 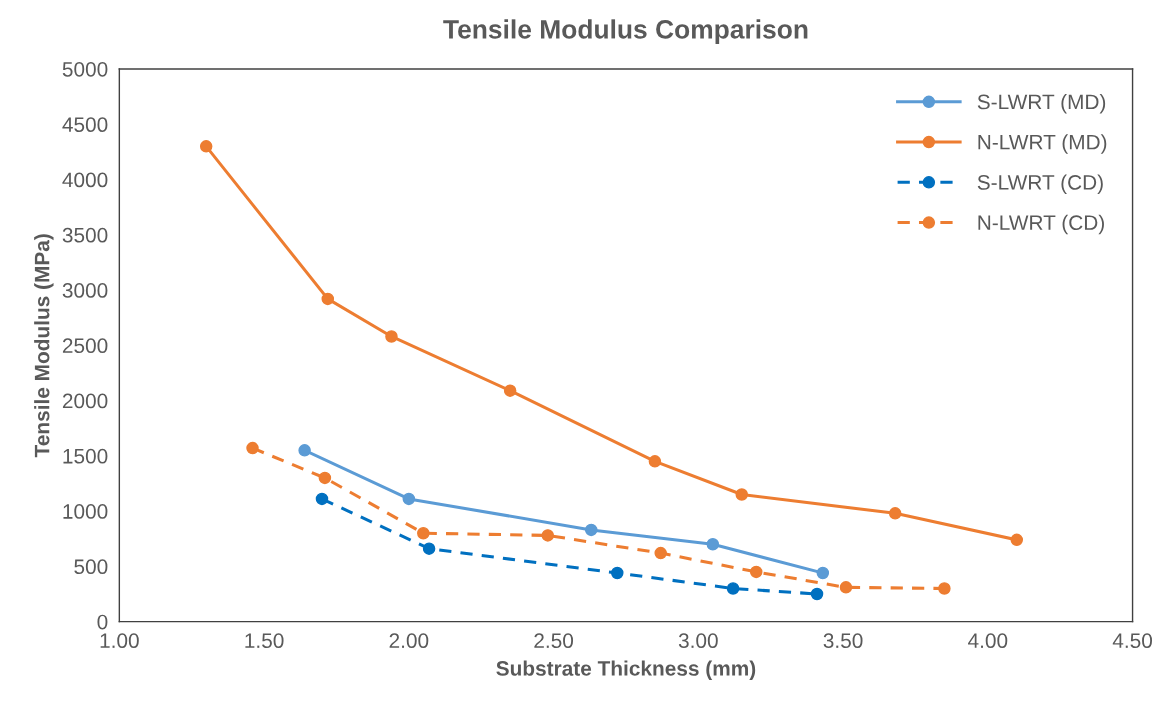 I want to click on y-tick-label: 2500, so click(x=85, y=346).